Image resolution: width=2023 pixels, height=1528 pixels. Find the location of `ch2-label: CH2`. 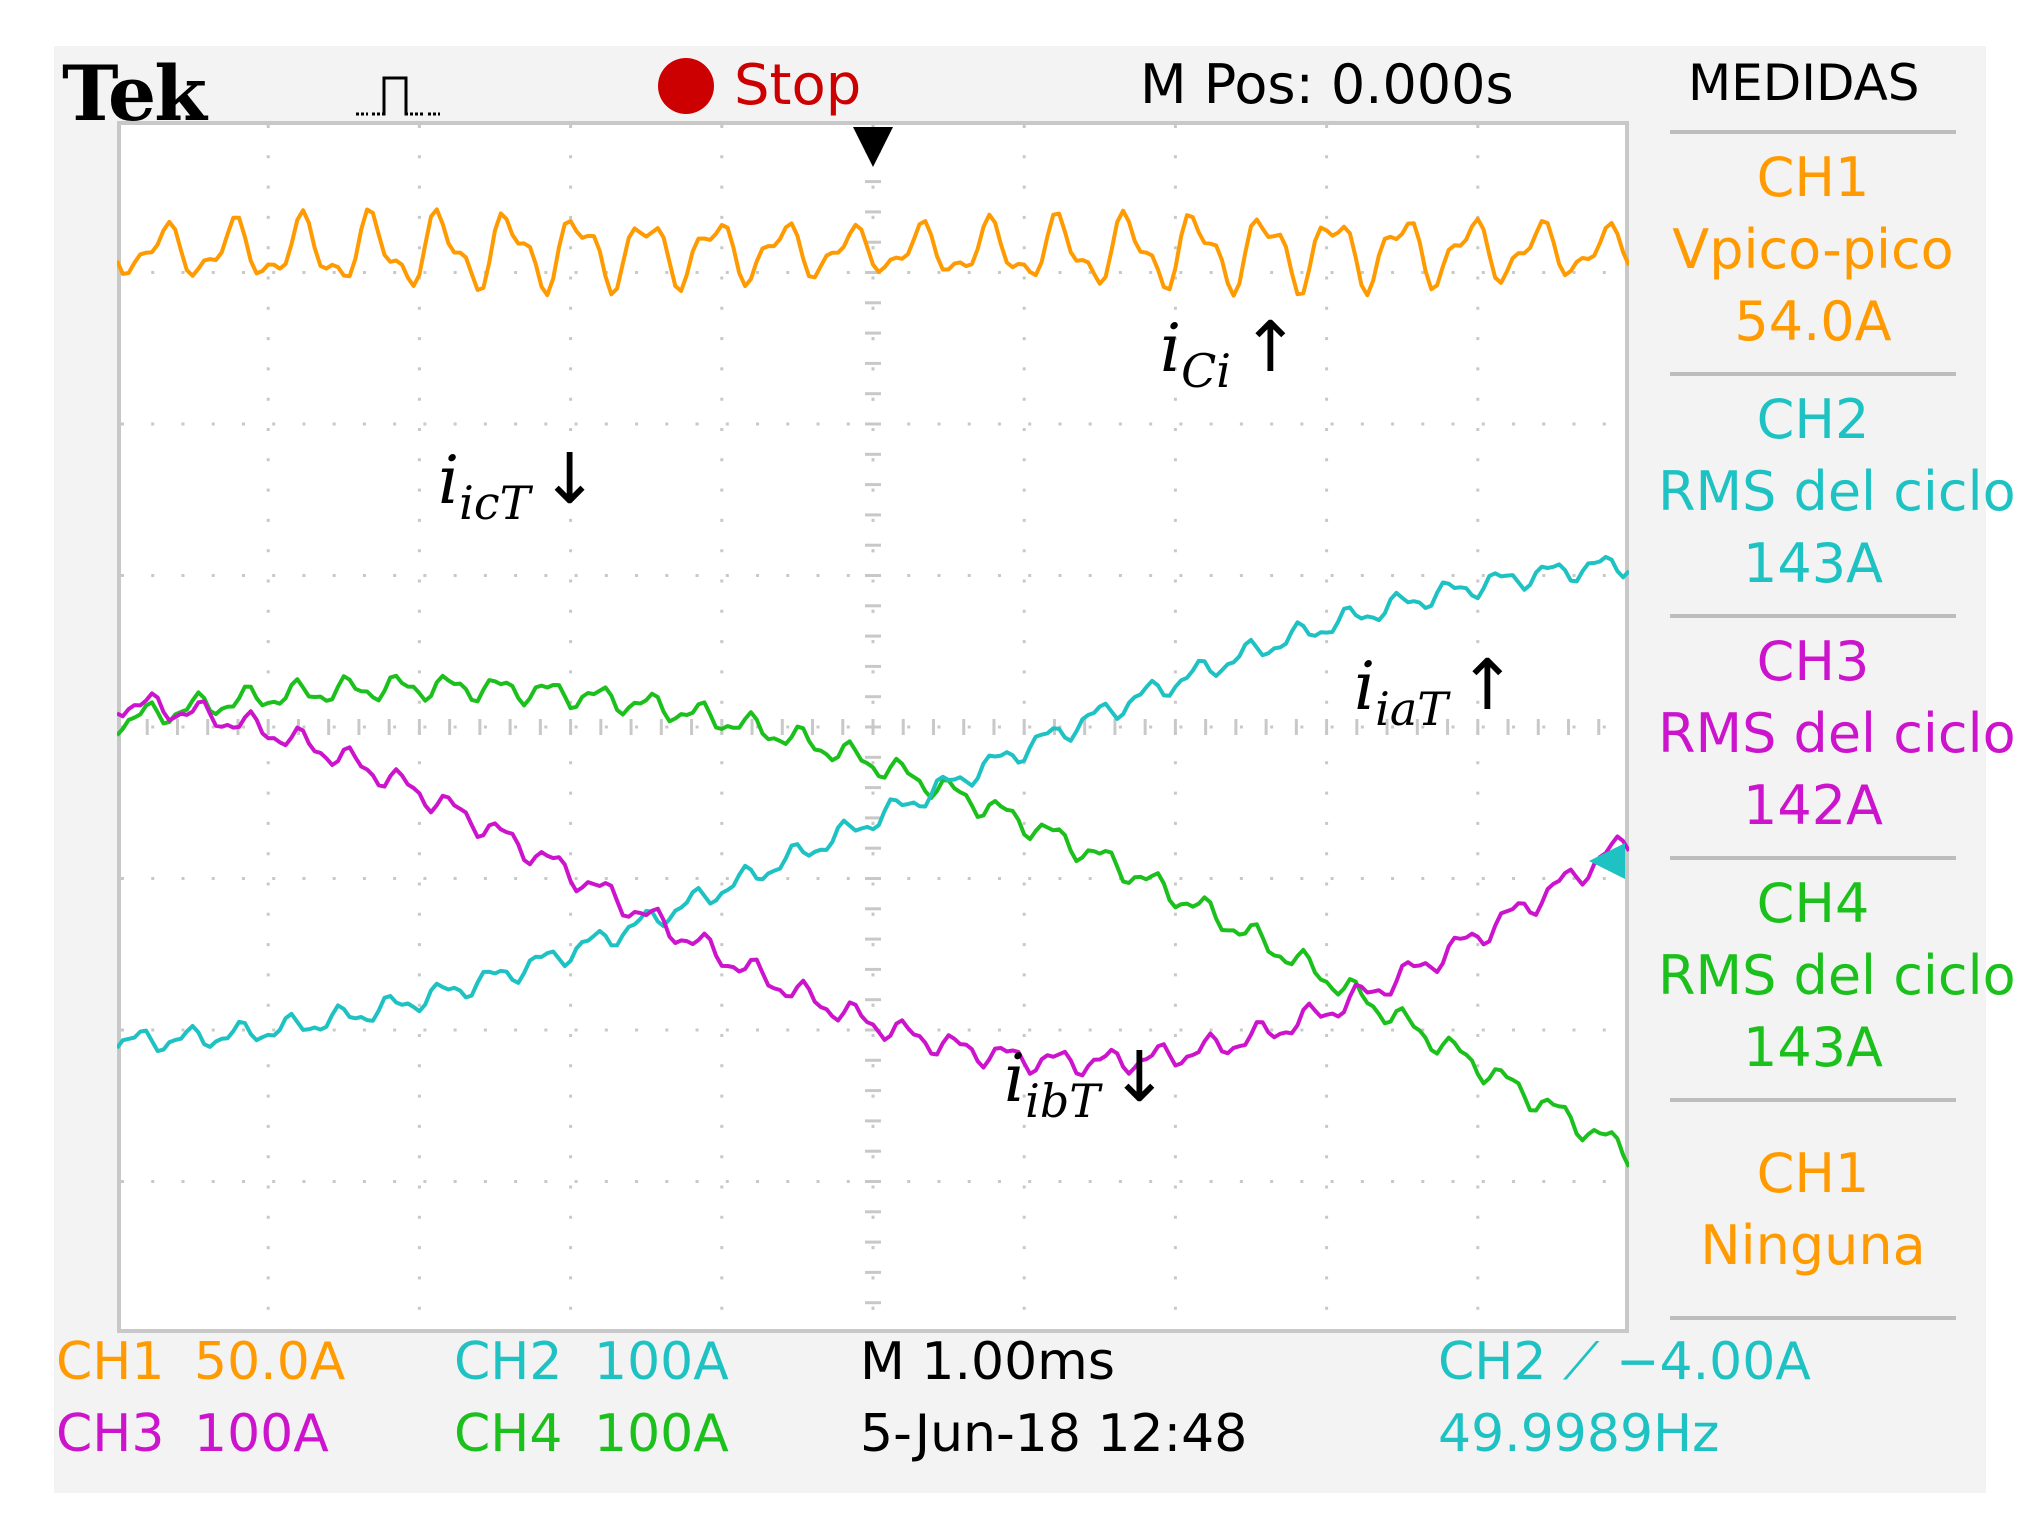

ch2-label: CH2 is located at coordinates (508, 1362).